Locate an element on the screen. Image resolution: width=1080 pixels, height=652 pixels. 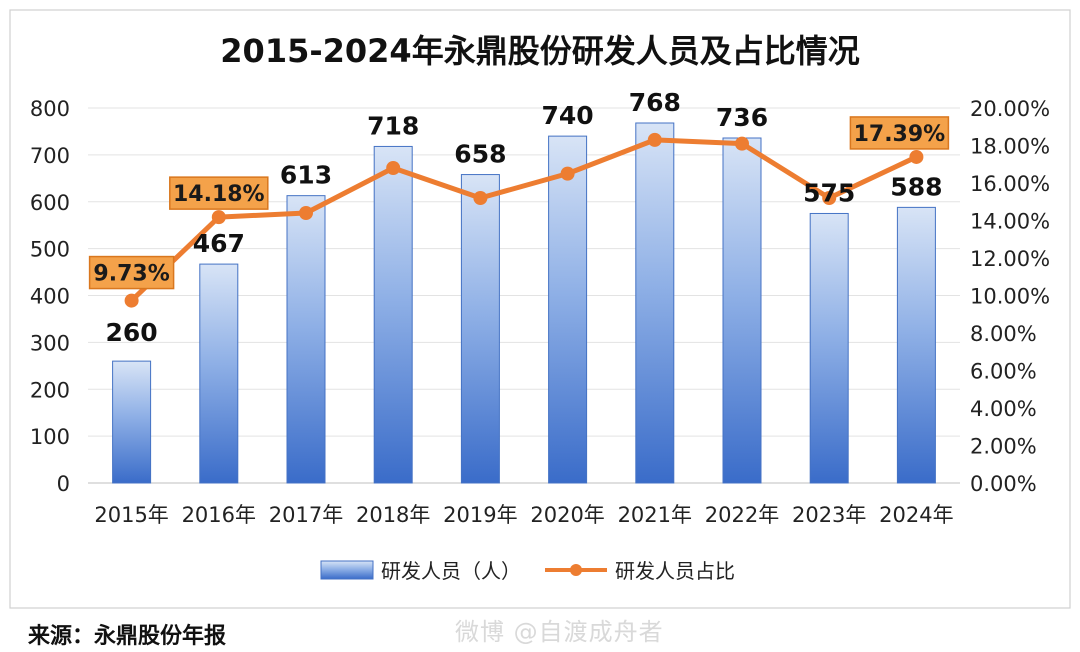
y-right-tick-label: 20.00% is located at coordinates (1010, 109).